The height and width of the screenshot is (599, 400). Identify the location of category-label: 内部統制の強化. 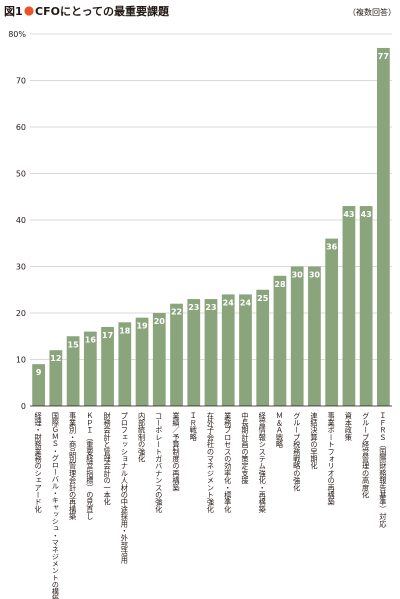
(142, 437).